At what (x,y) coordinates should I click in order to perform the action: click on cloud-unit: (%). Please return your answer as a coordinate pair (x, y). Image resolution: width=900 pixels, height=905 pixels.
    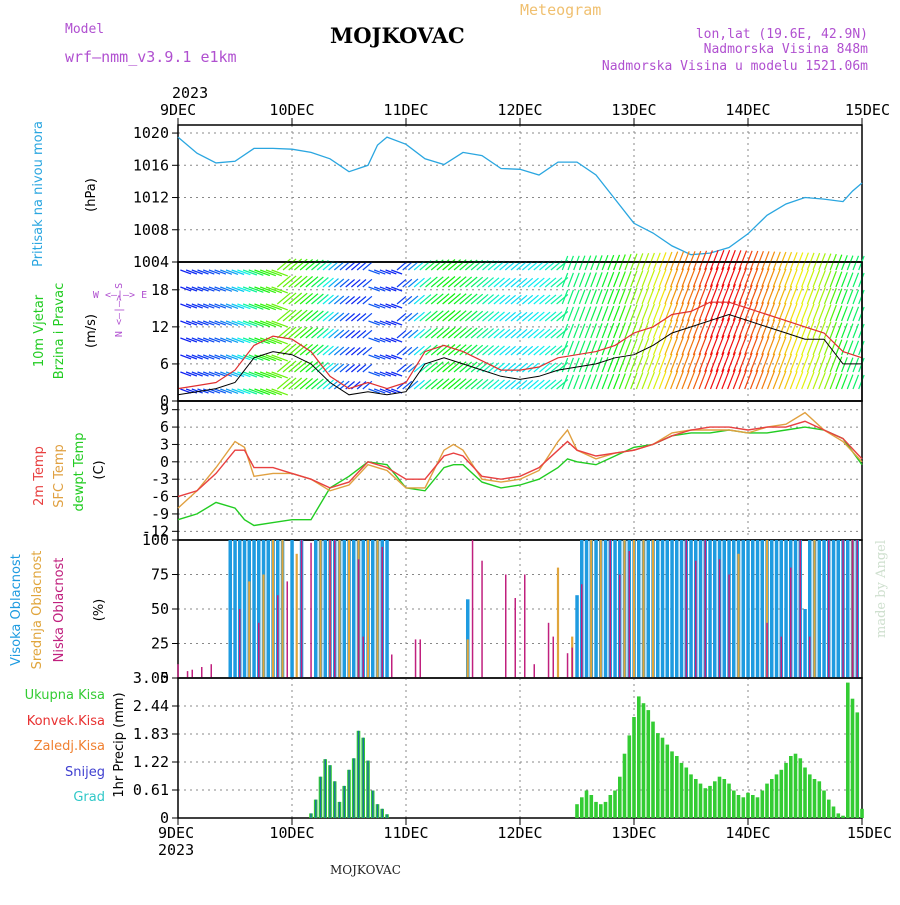
    Looking at the image, I should click on (99, 610).